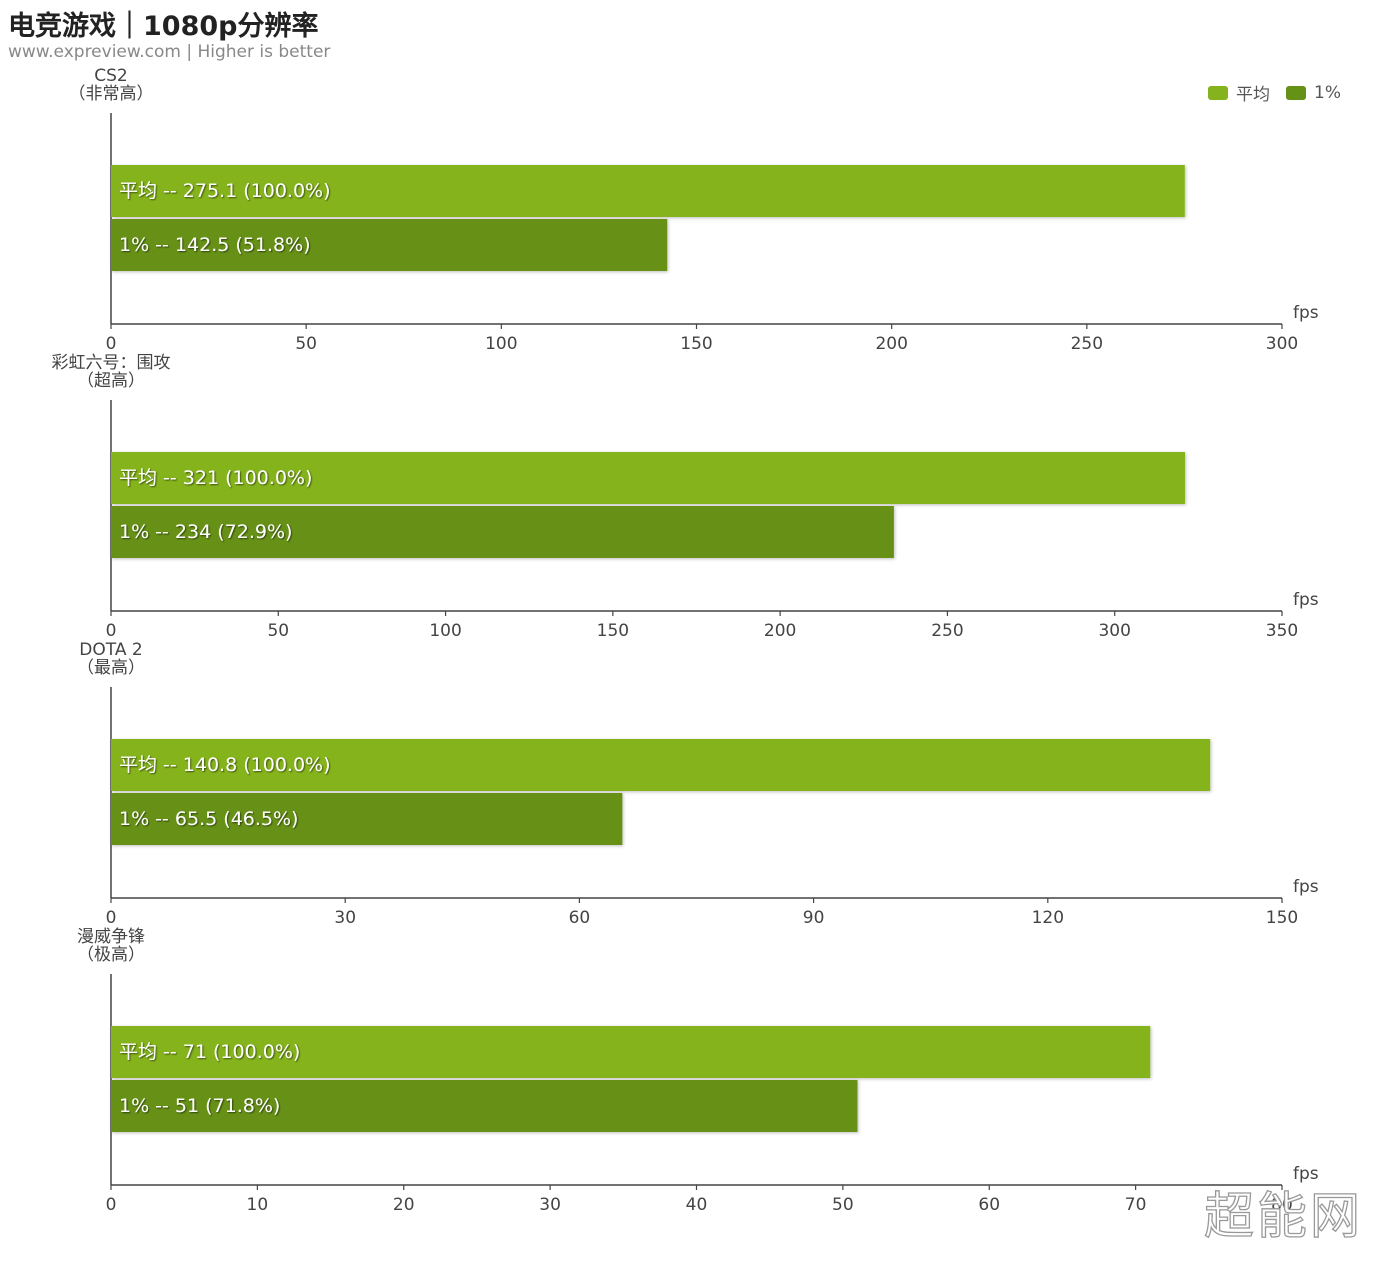 This screenshot has width=1393, height=1278. I want to click on panel-subtitle: （最高）, so click(111, 668).